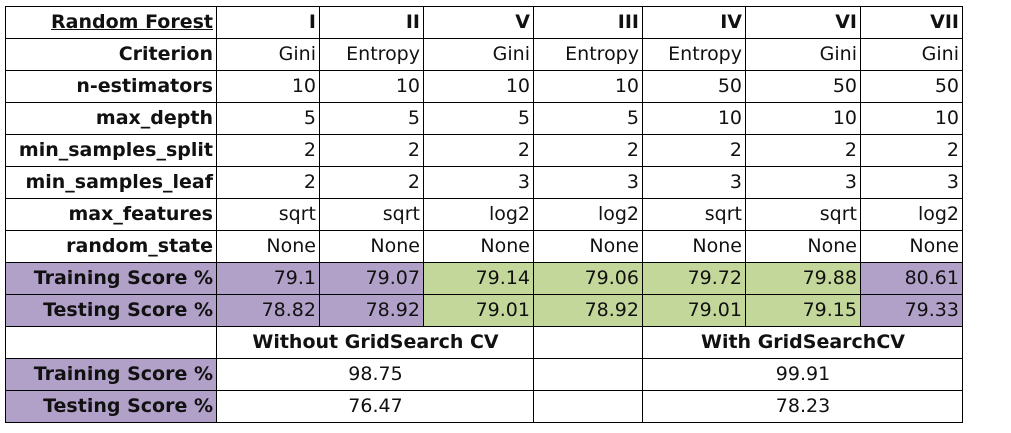 Image resolution: width=1011 pixels, height=433 pixels. Describe the element at coordinates (588, 278) in the screenshot. I see `score-cell: 79.06` at that location.